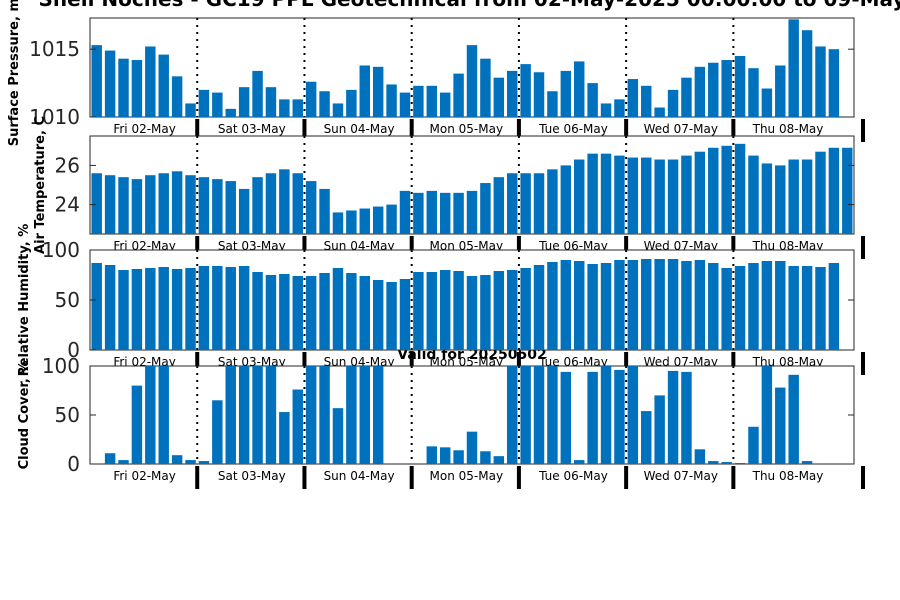 The height and width of the screenshot is (600, 900). I want to click on y-axis-label: Relative Humidity, %, so click(24, 300).